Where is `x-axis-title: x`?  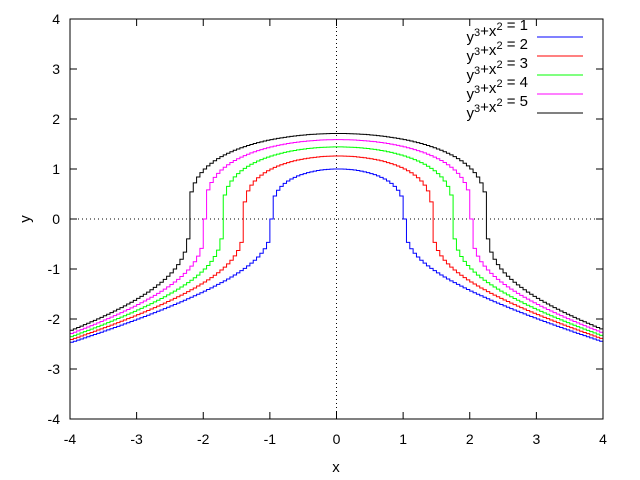
x-axis-title: x is located at coordinates (336, 467).